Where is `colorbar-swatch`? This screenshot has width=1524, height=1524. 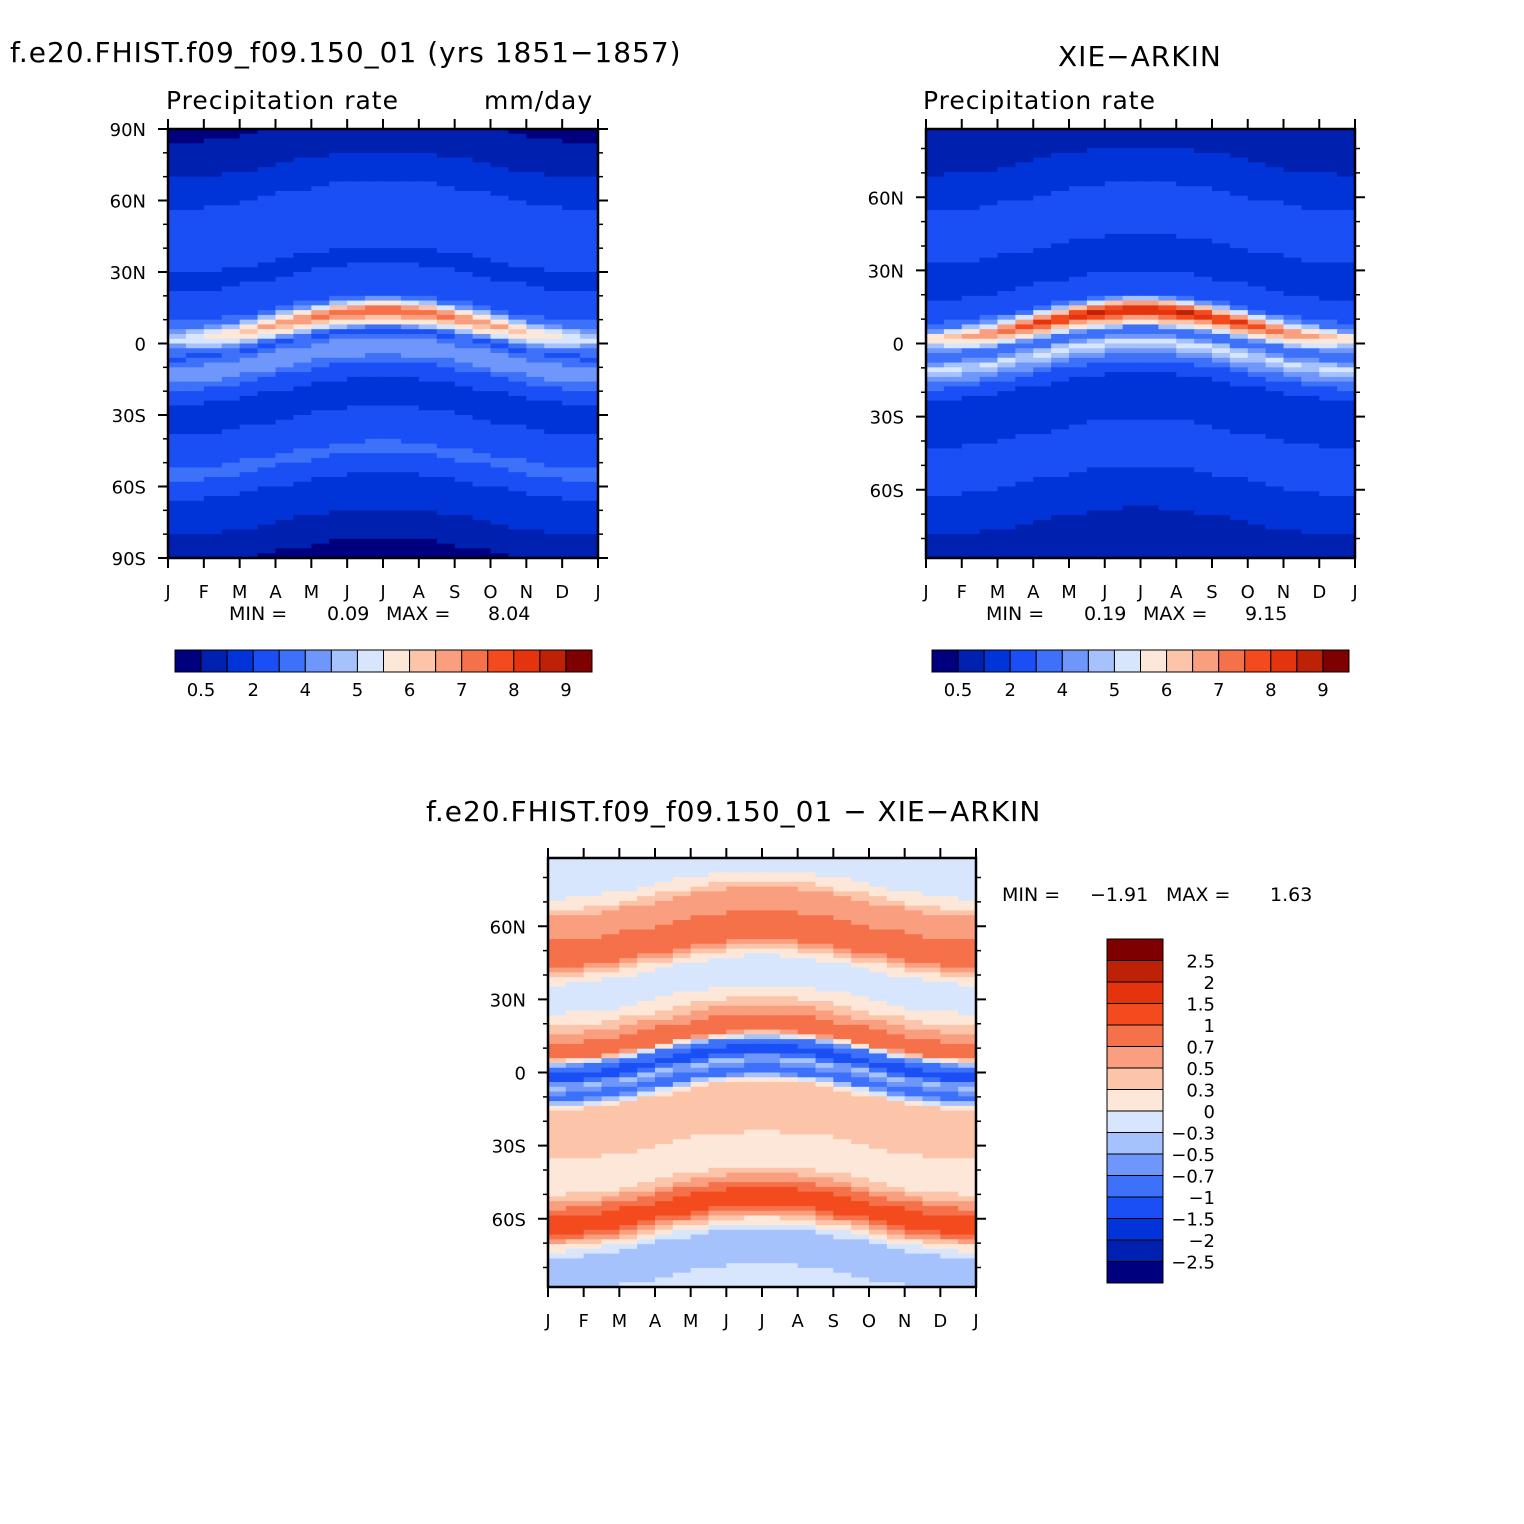
colorbar-swatch is located at coordinates (1206, 661).